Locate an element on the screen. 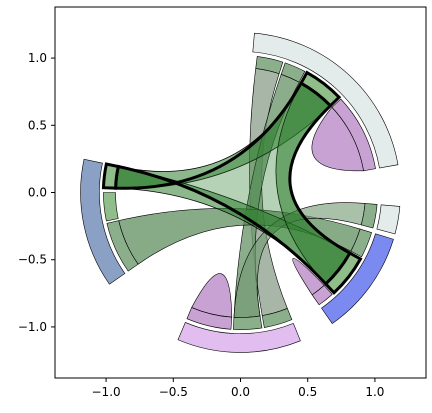 Image resolution: width=432 pixels, height=413 pixels. node-arc-D is located at coordinates (239, 337).